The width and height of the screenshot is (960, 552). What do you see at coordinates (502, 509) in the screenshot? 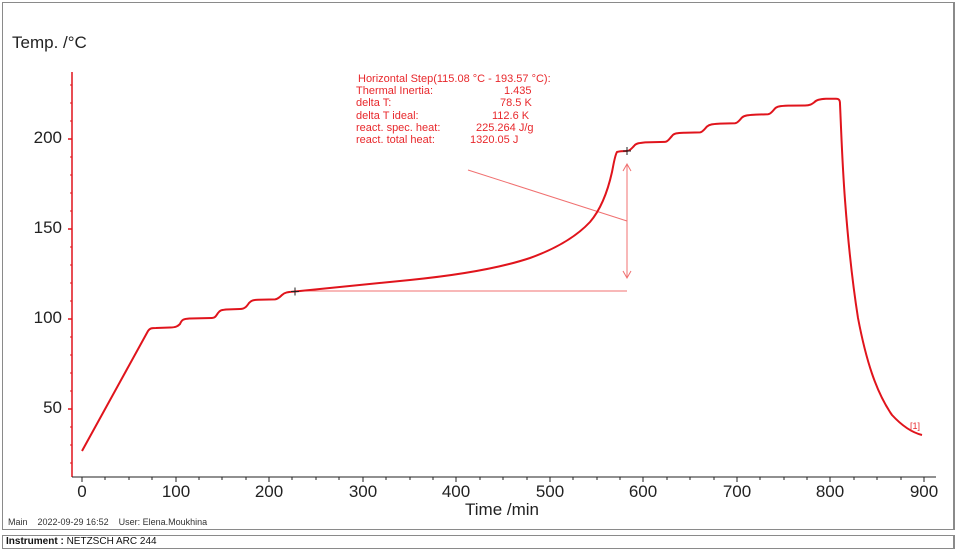
I see `x-axis-label: Time /min` at bounding box center [502, 509].